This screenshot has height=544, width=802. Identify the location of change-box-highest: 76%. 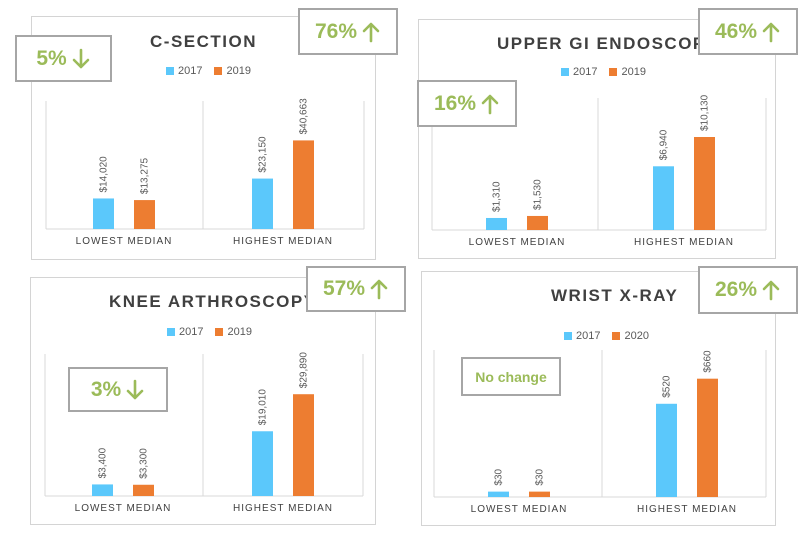
(348, 31).